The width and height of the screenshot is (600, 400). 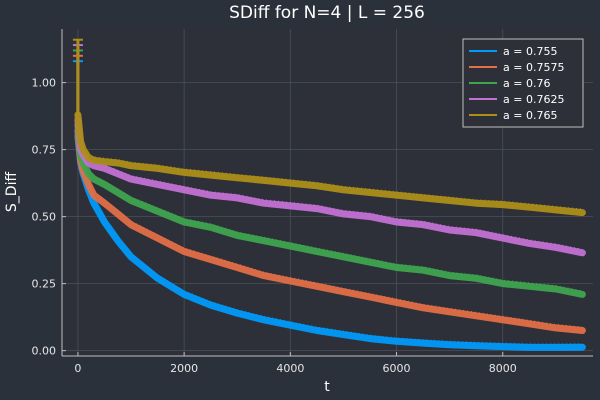 What do you see at coordinates (526, 83) in the screenshot?
I see `legend-label: a = 0.76` at bounding box center [526, 83].